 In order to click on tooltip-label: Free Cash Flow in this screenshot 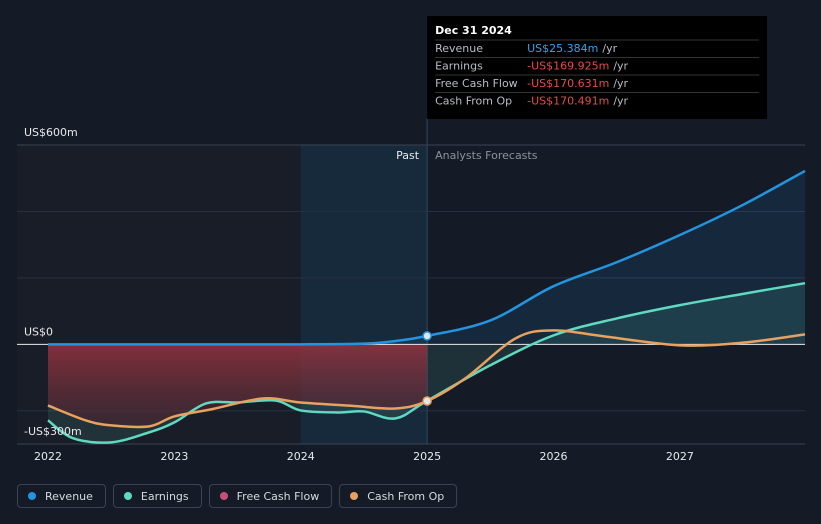, I will do `click(476, 83)`.